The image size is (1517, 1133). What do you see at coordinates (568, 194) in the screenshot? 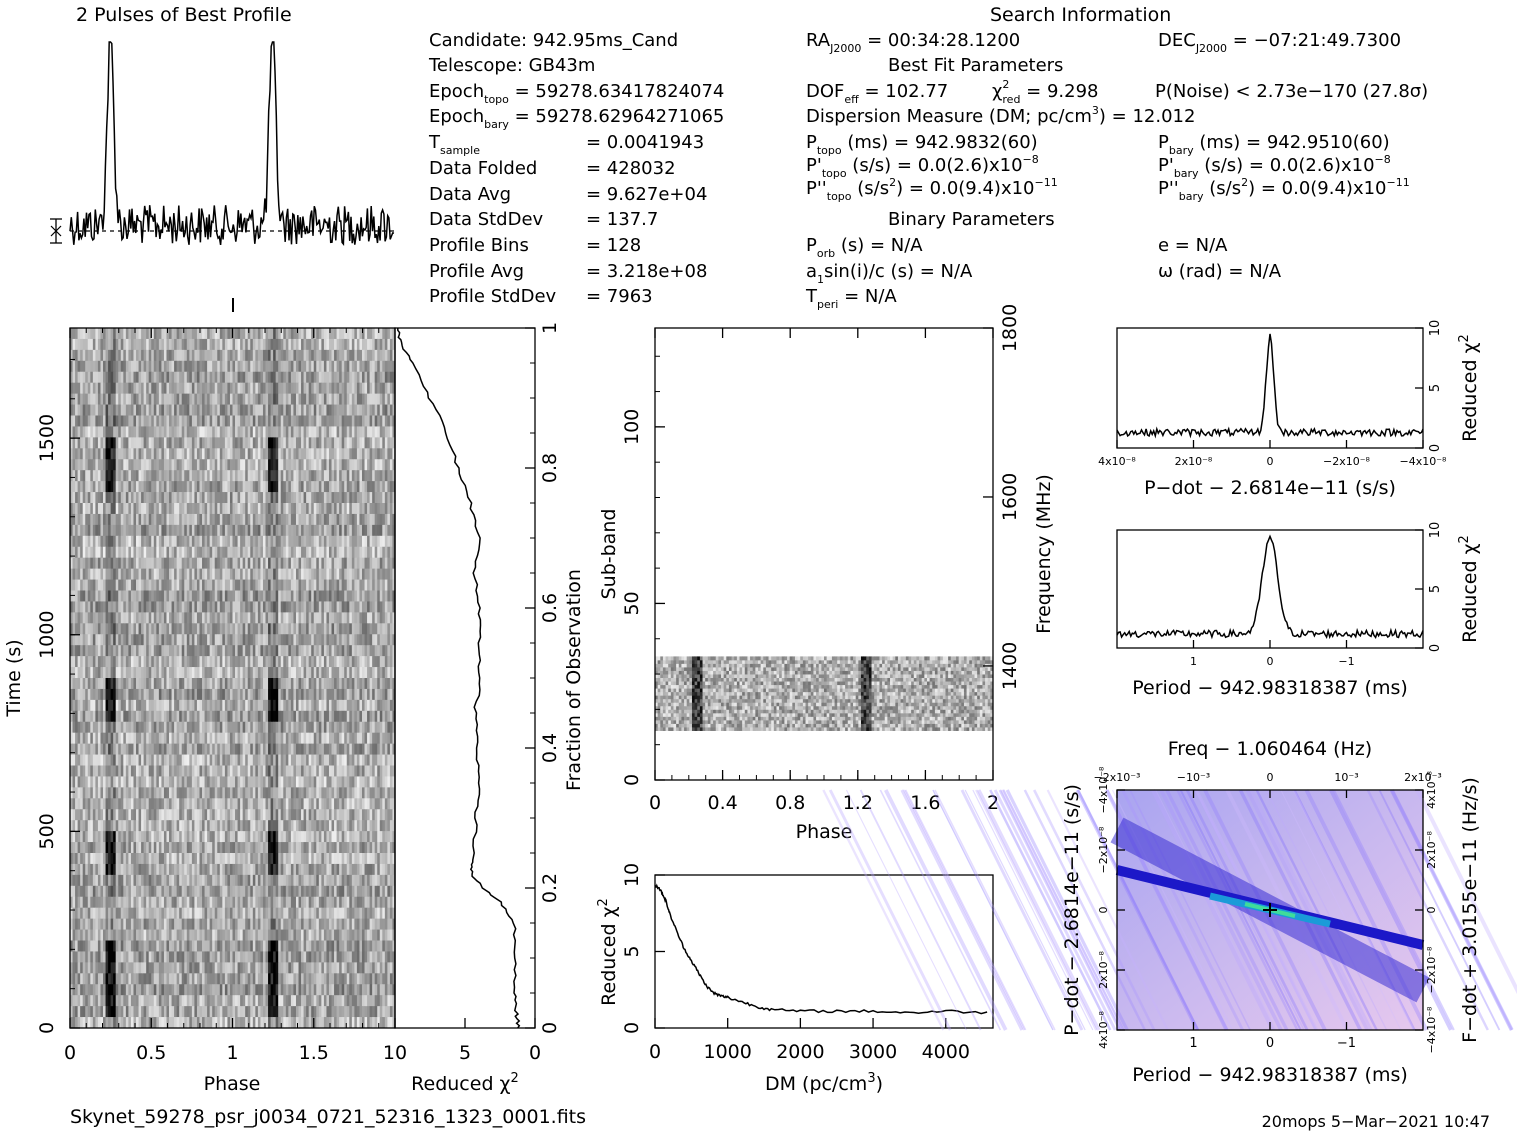
I see `info-row: Data Avg = 9.627e+04` at bounding box center [568, 194].